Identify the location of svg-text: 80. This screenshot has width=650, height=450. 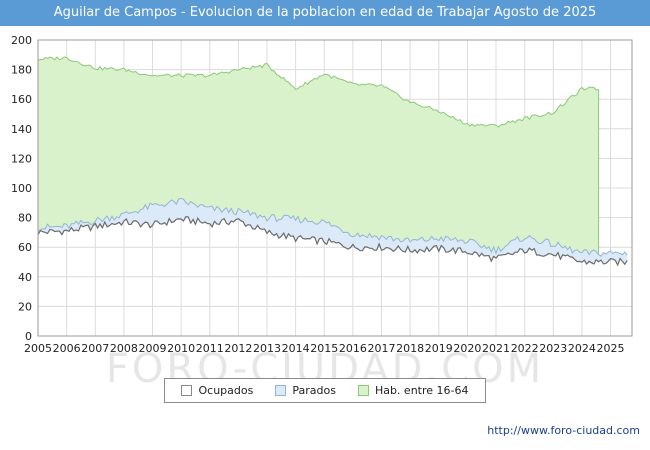
(25, 218).